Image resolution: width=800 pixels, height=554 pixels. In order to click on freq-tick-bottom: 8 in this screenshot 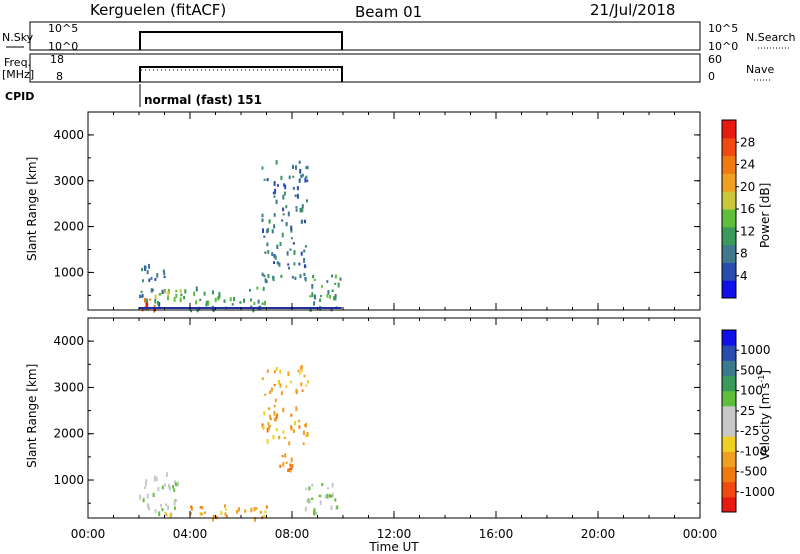, I will do `click(59, 76)`.